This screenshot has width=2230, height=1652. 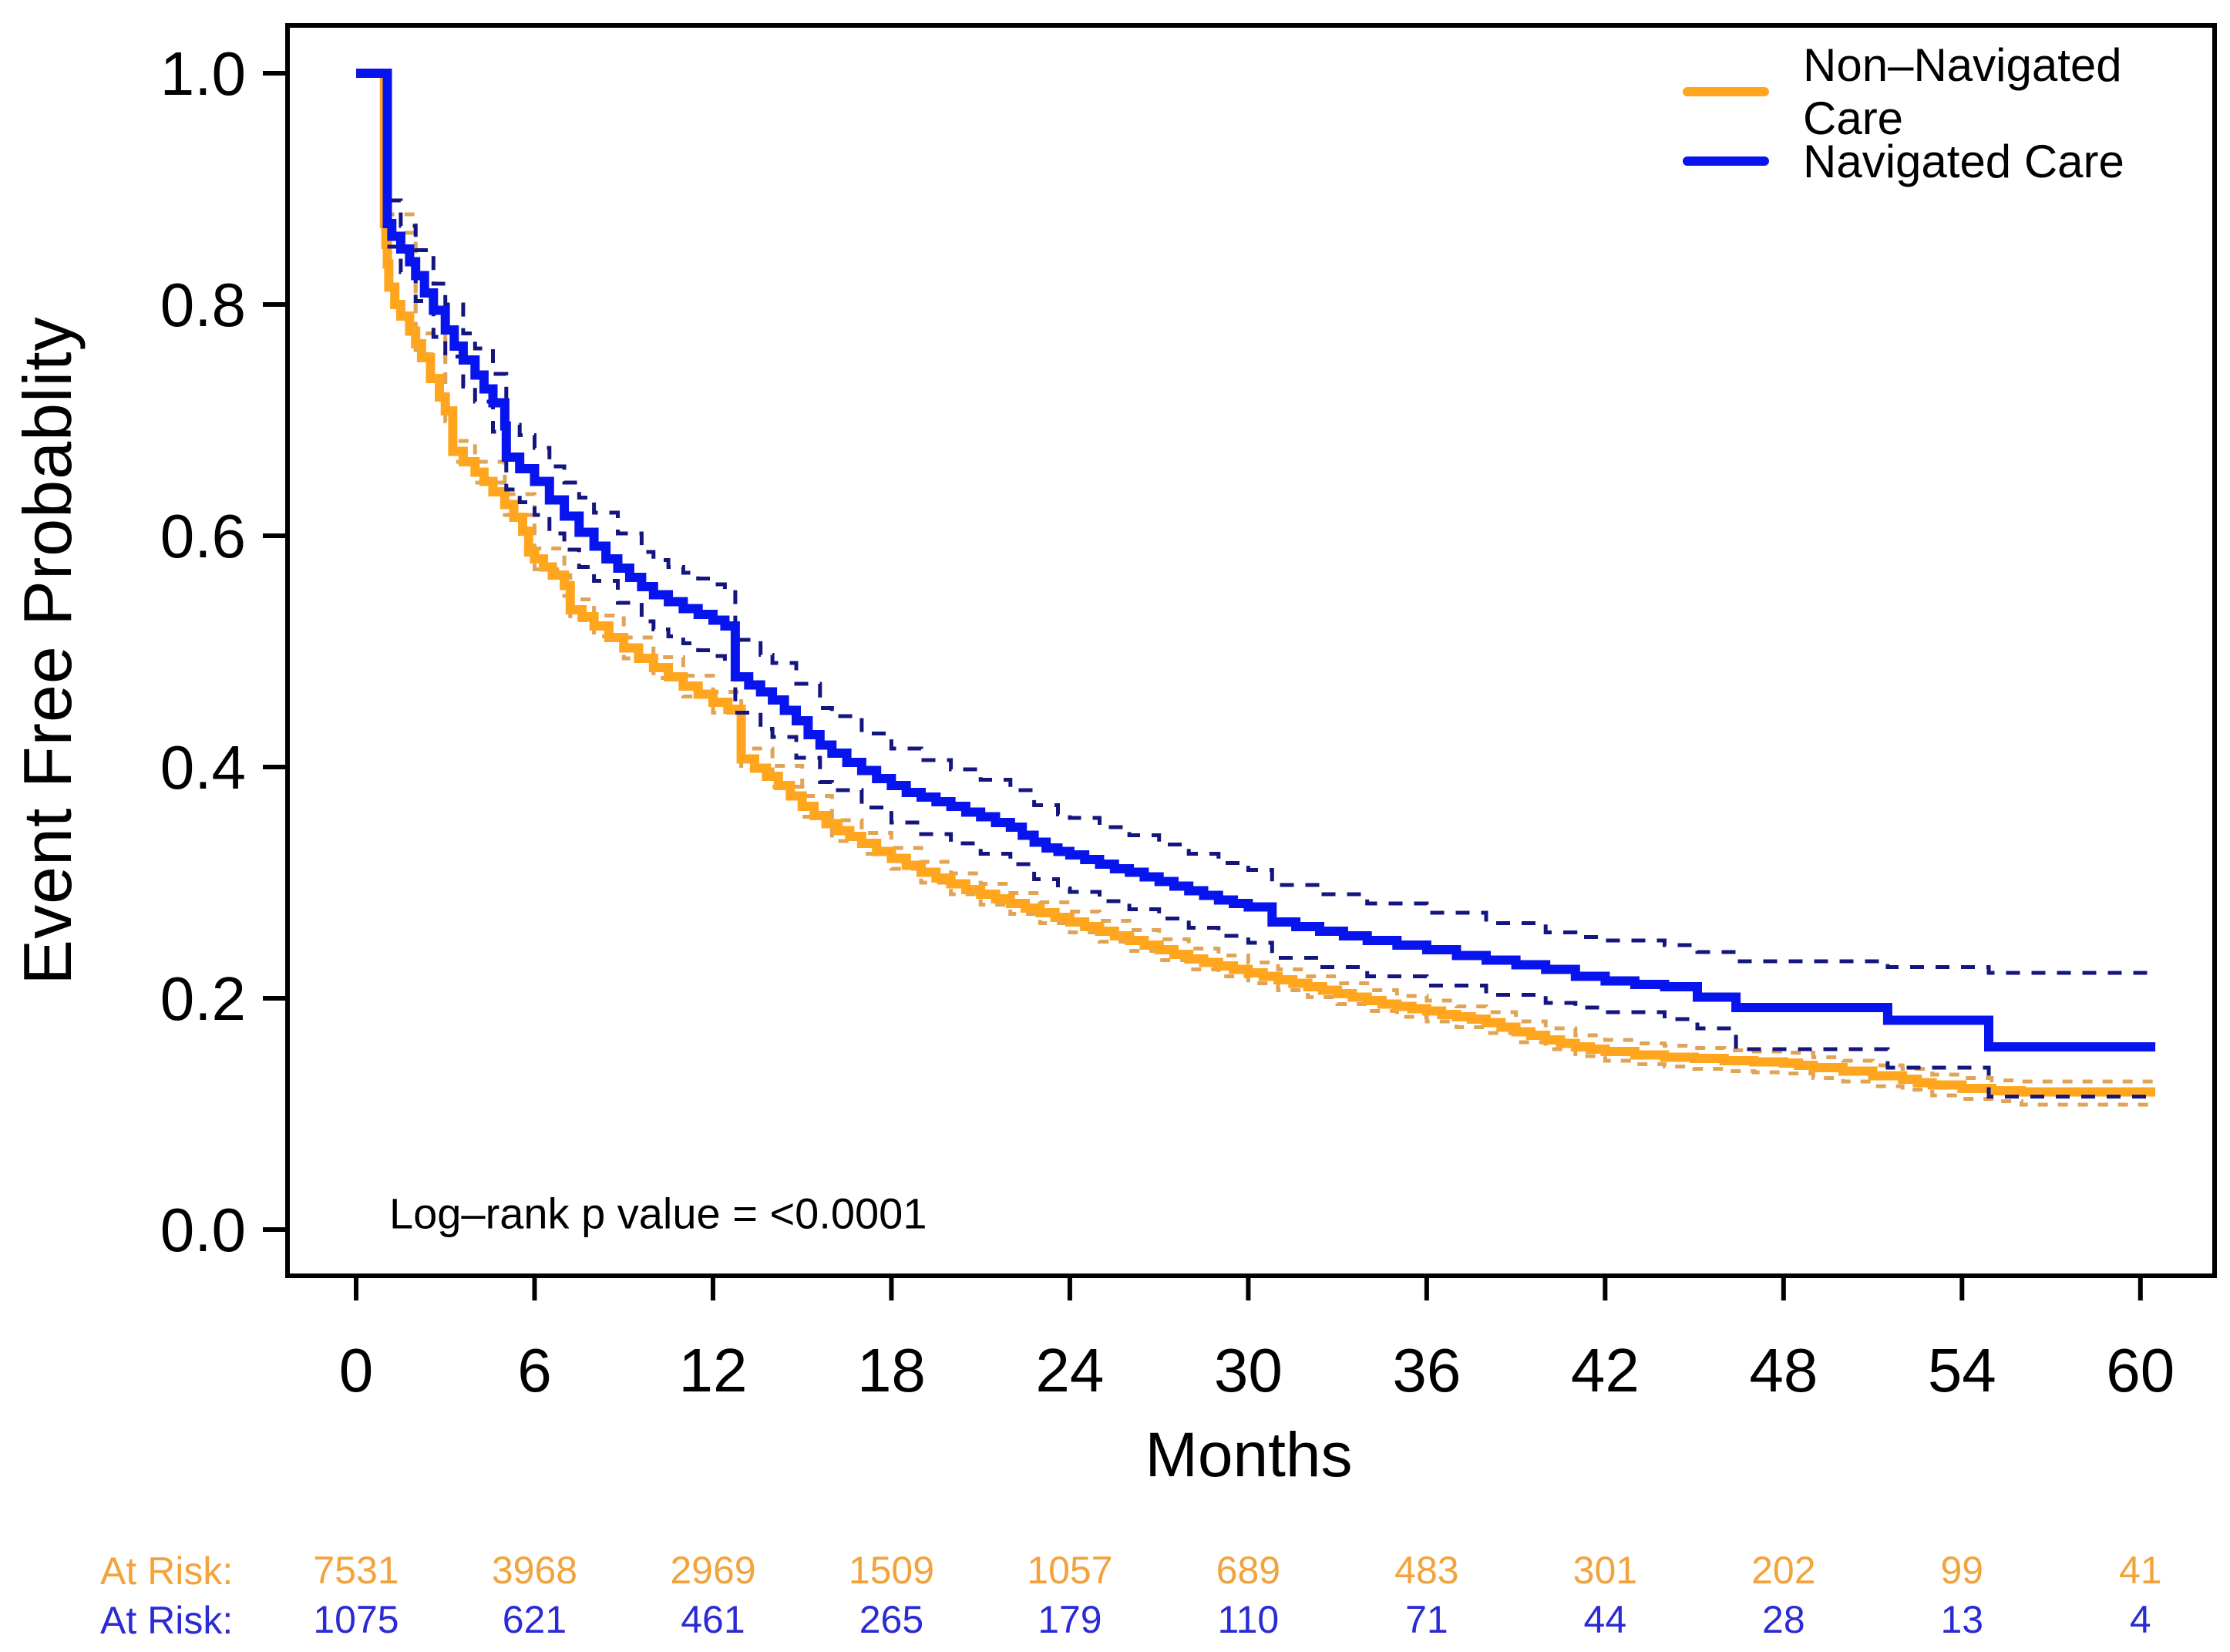 I want to click on legend-line-blue-icon, so click(x=1726, y=161).